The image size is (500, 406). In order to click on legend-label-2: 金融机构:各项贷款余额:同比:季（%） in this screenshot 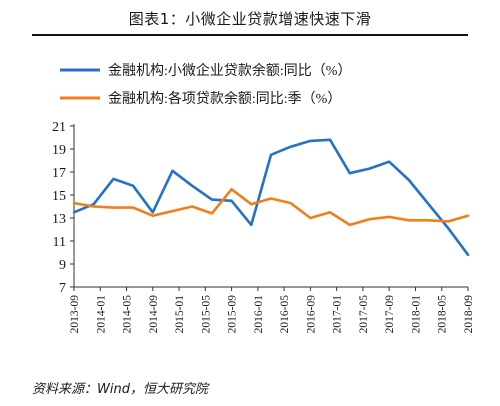, I will do `click(224, 98)`.